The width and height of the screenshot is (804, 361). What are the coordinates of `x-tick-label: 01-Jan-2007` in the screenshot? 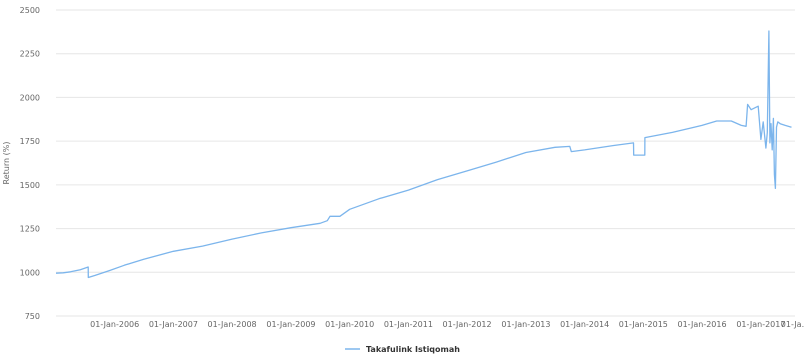 It's located at (173, 324).